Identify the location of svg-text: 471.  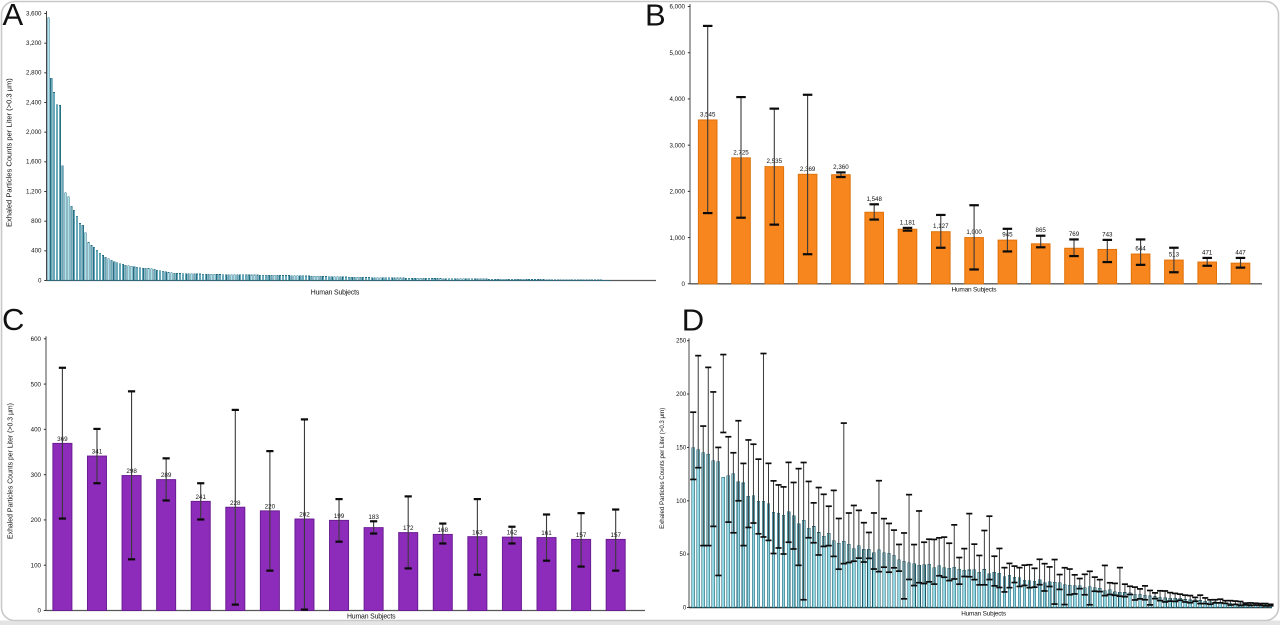
(1207, 252).